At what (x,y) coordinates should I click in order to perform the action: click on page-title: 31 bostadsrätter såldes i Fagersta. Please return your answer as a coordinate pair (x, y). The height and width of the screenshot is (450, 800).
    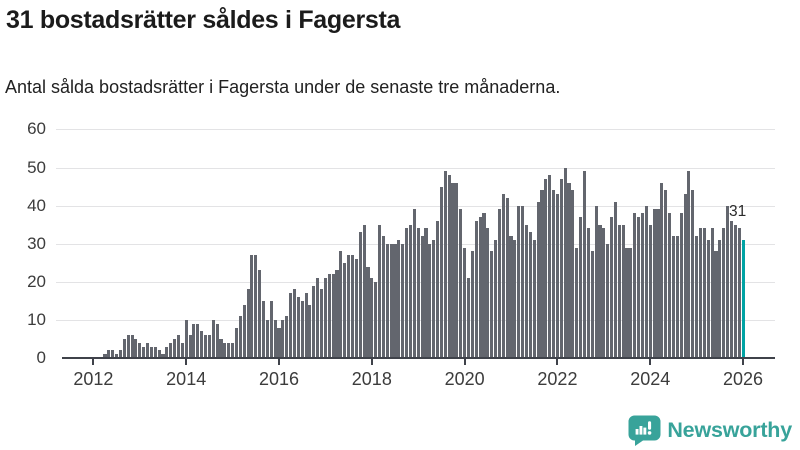
    Looking at the image, I should click on (203, 20).